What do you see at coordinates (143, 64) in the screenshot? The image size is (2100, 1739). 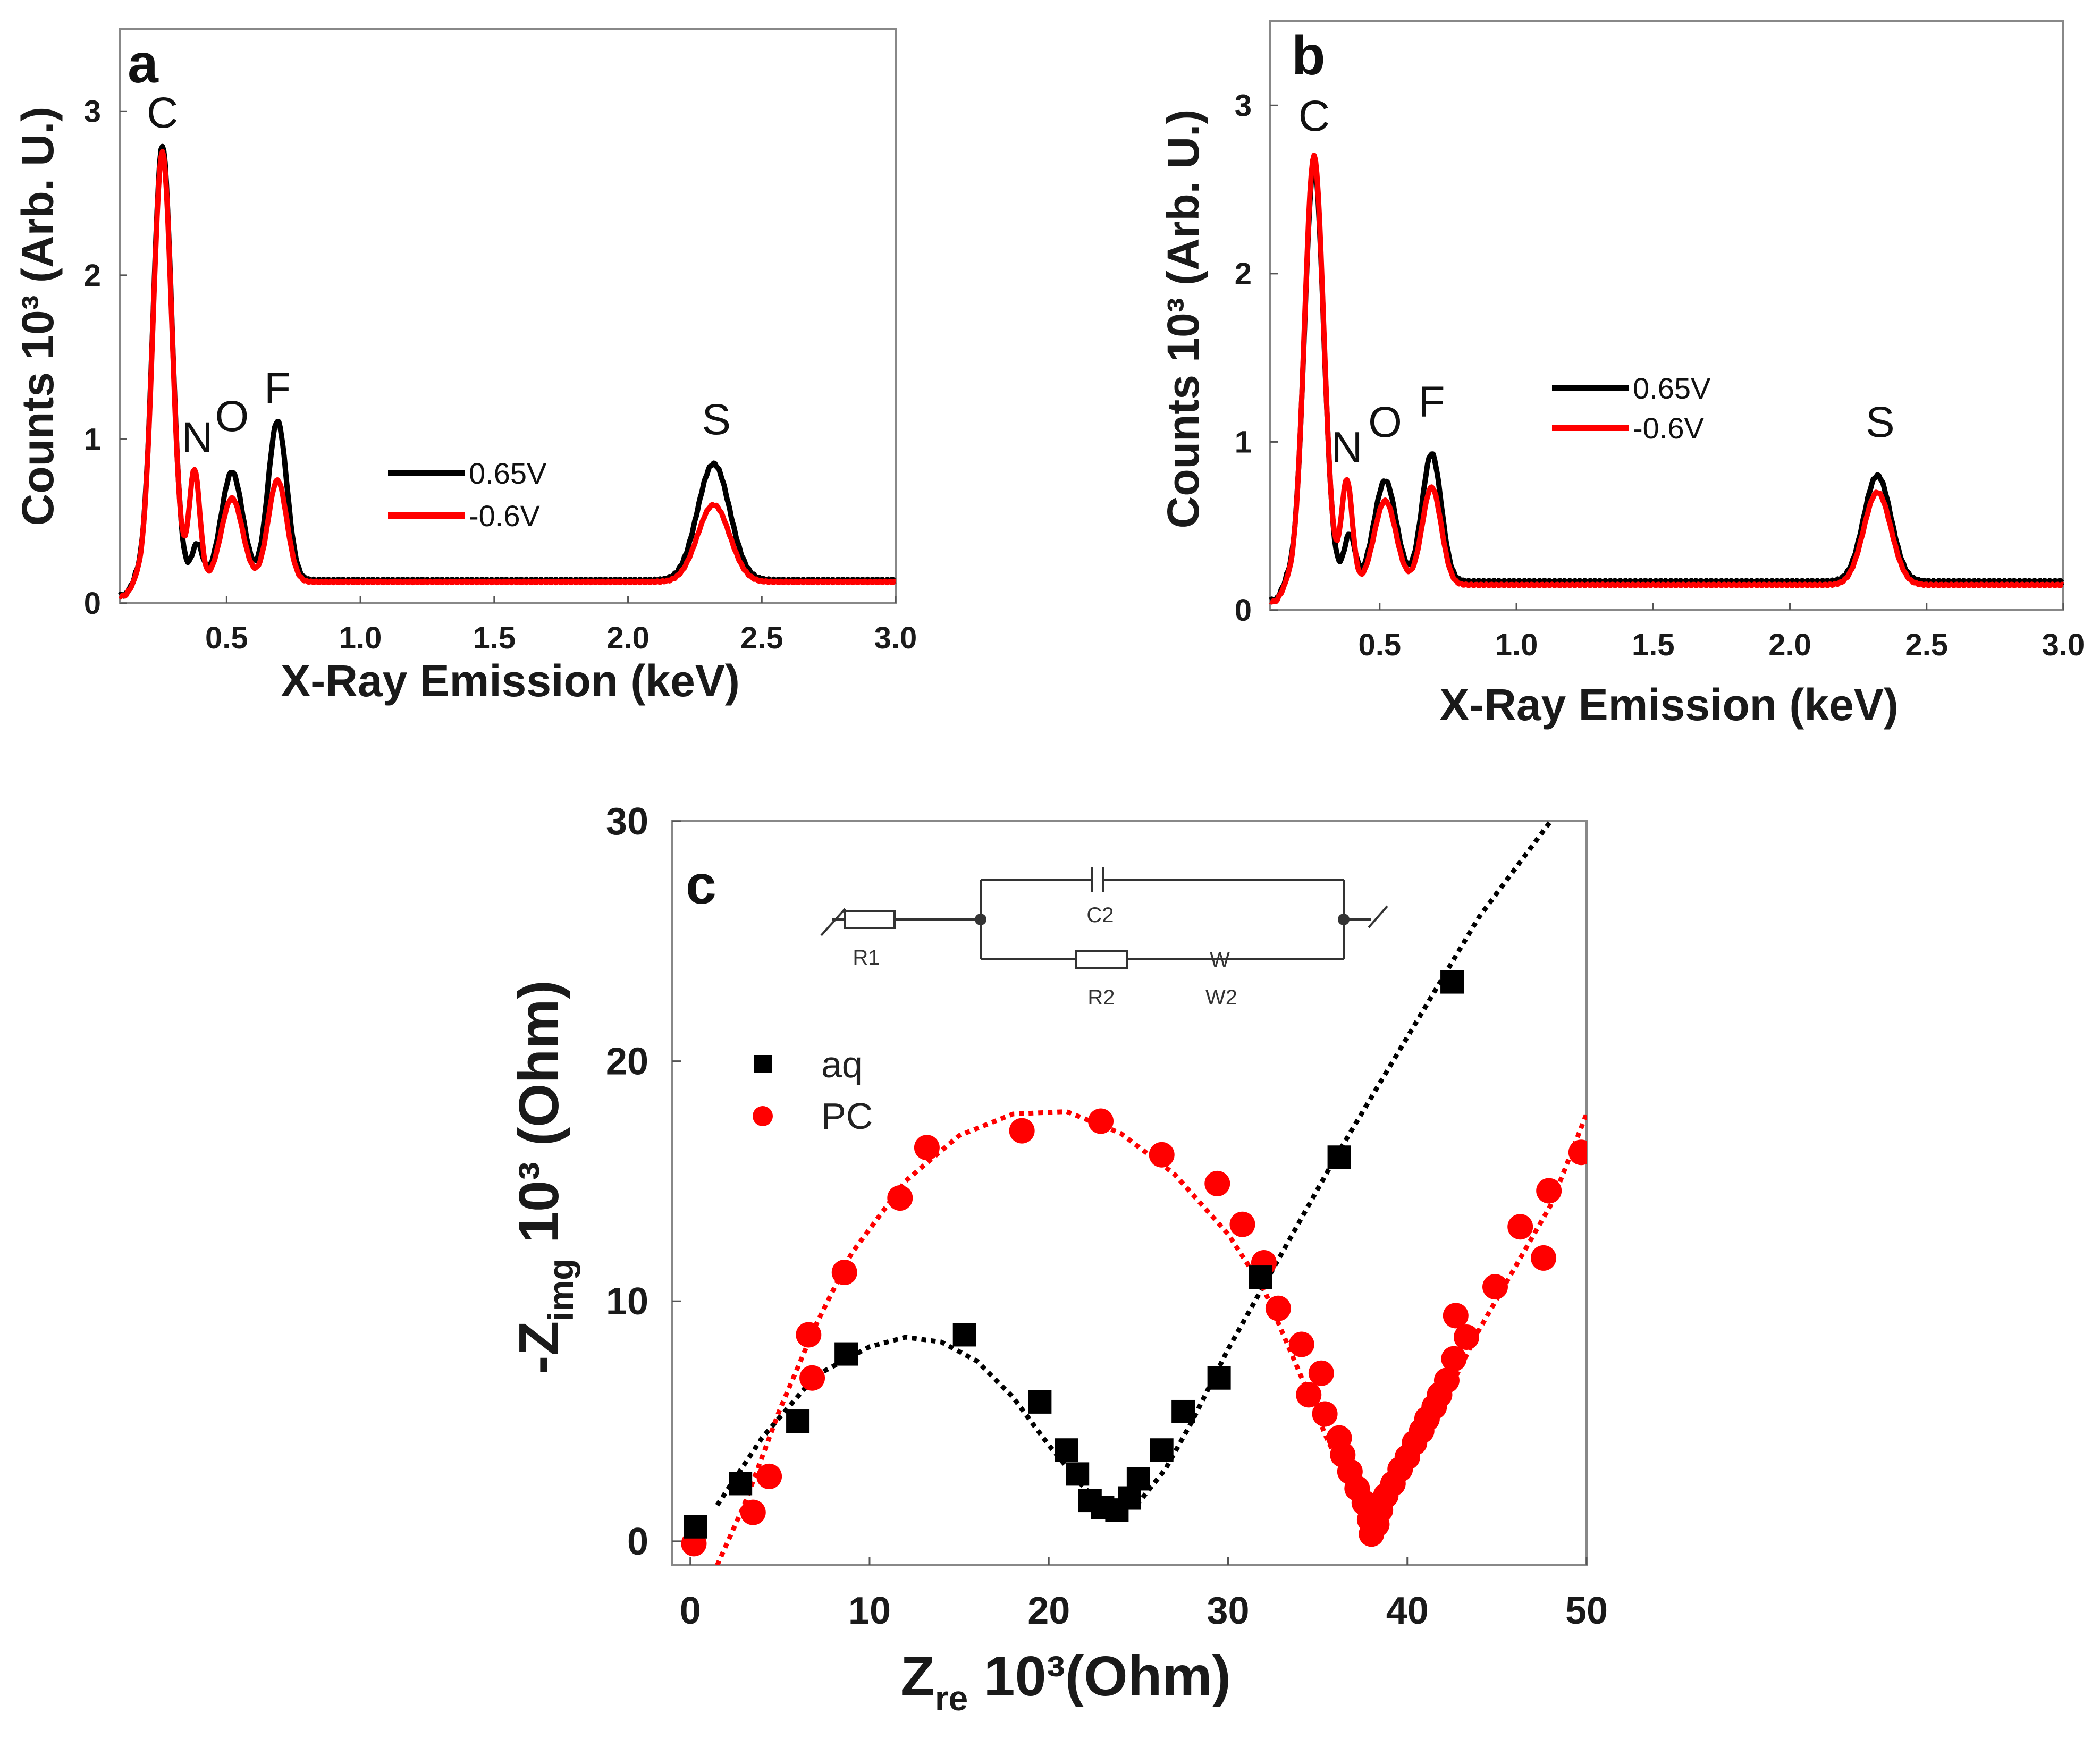 I see `panel-a-letter: a` at bounding box center [143, 64].